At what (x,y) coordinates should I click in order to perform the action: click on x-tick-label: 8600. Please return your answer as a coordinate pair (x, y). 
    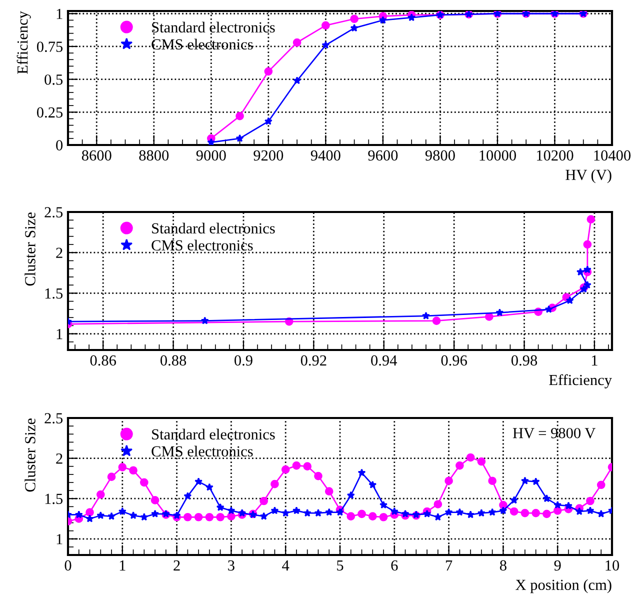
    Looking at the image, I should click on (97, 155).